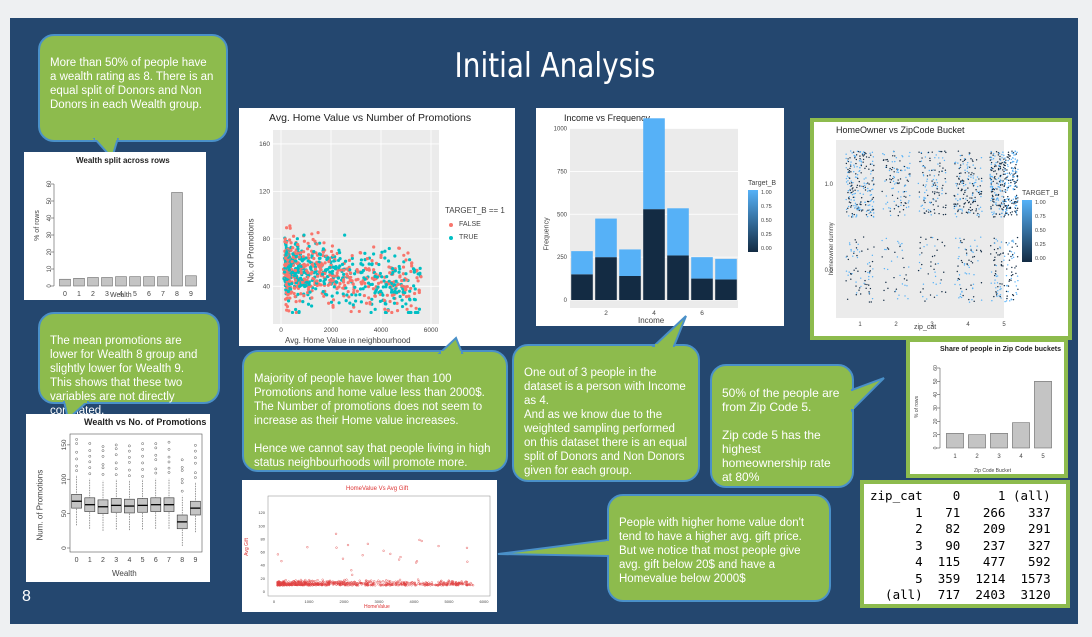 The width and height of the screenshot is (1092, 637). I want to click on x-tick-label: 2, so click(606, 313).